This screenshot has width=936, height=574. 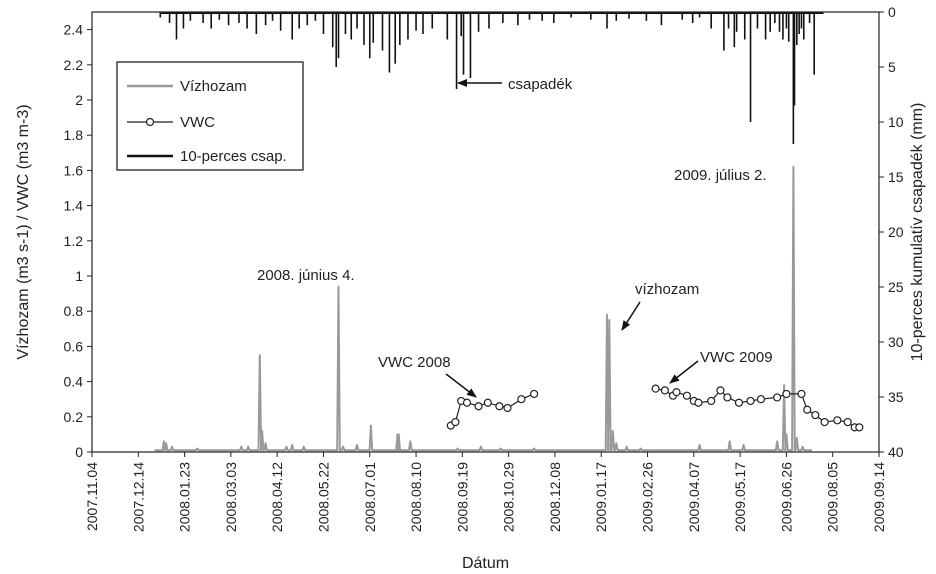 What do you see at coordinates (74, 311) in the screenshot?
I see `y-left-tick-label: 0.8` at bounding box center [74, 311].